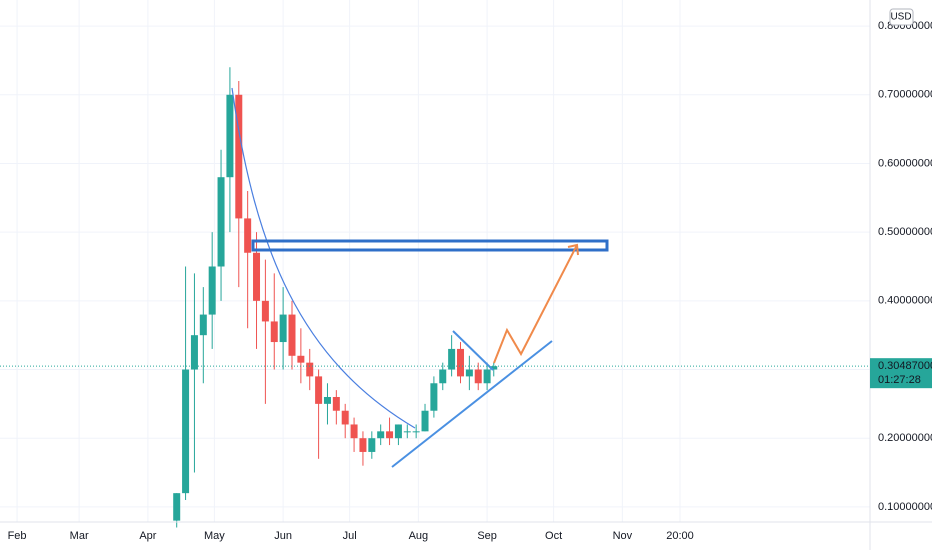 This screenshot has width=932, height=550. I want to click on y-tick-label: 0.10000000, so click(905, 507).